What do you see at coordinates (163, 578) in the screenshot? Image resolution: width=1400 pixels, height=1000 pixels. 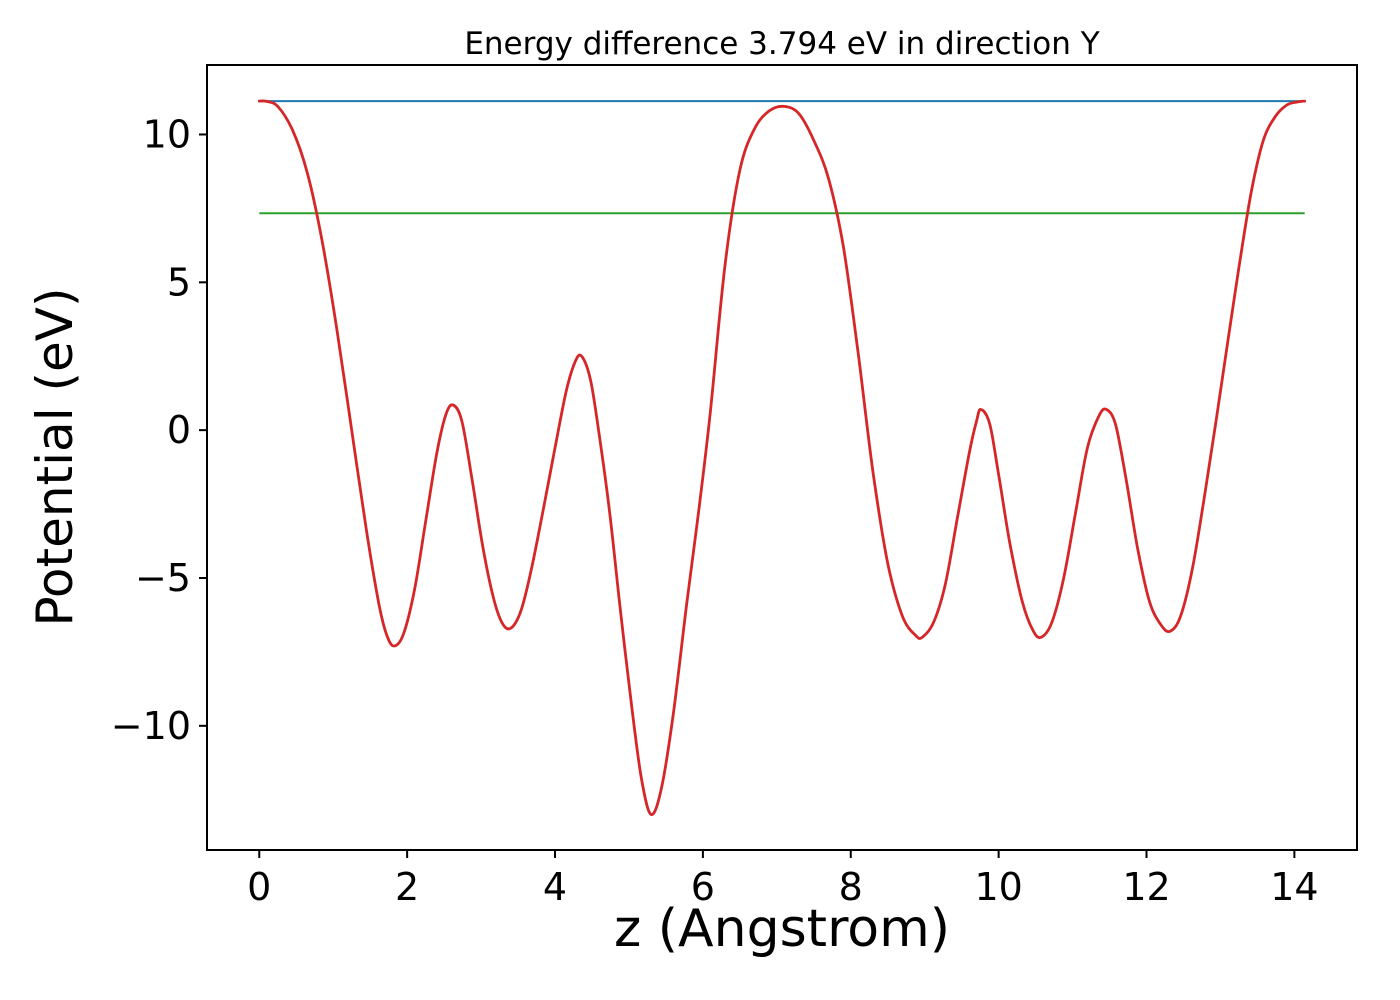 I see `y-tick-label: −5` at bounding box center [163, 578].